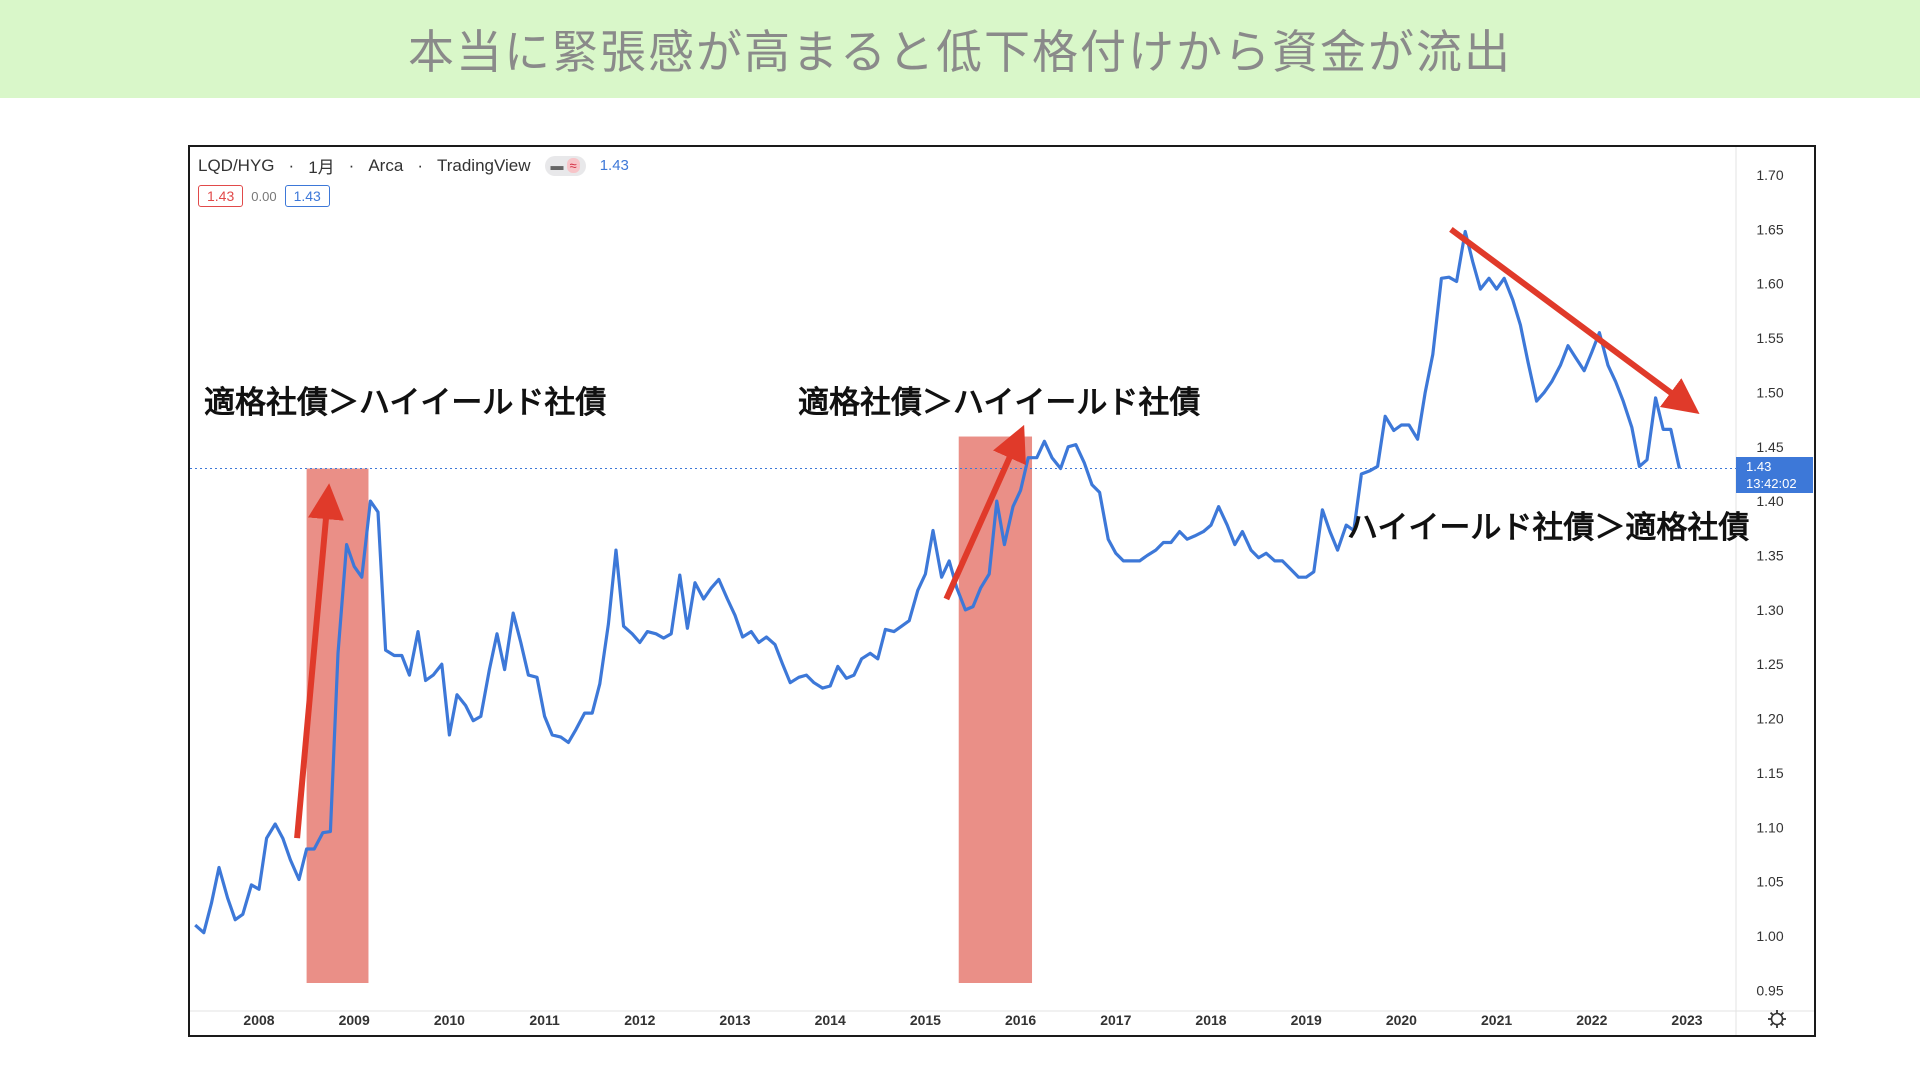 This screenshot has width=1920, height=1080. What do you see at coordinates (639, 1020) in the screenshot?
I see `x-tick-label: 2012` at bounding box center [639, 1020].